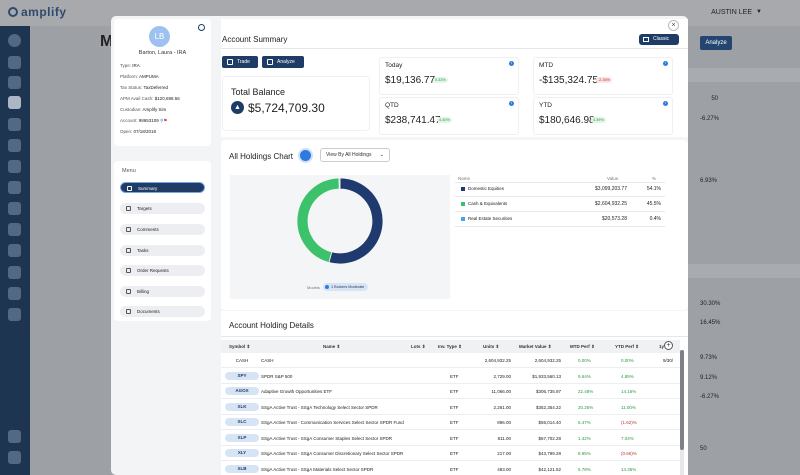 This screenshot has width=800, height=475. What do you see at coordinates (450, 346) in the screenshot?
I see `th-inv-type: Inv. Type ⇕` at bounding box center [450, 346].